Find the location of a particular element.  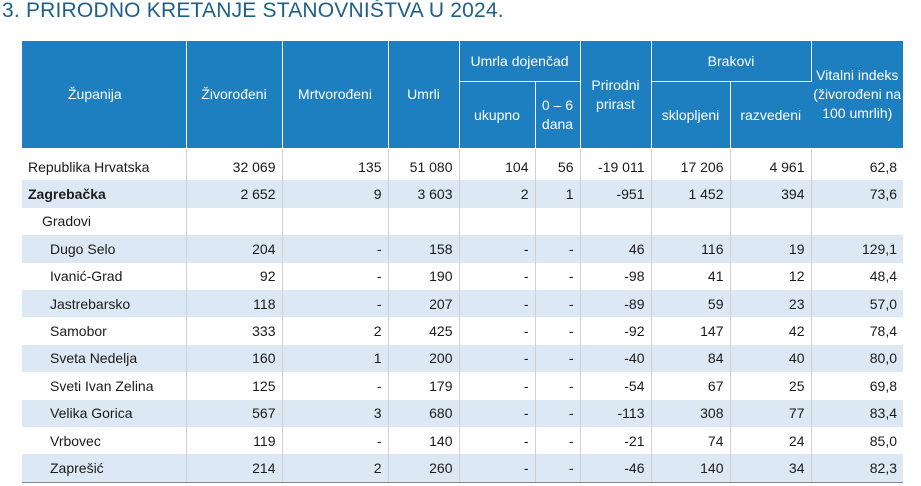

value-cell: 80,0 is located at coordinates (857, 358).